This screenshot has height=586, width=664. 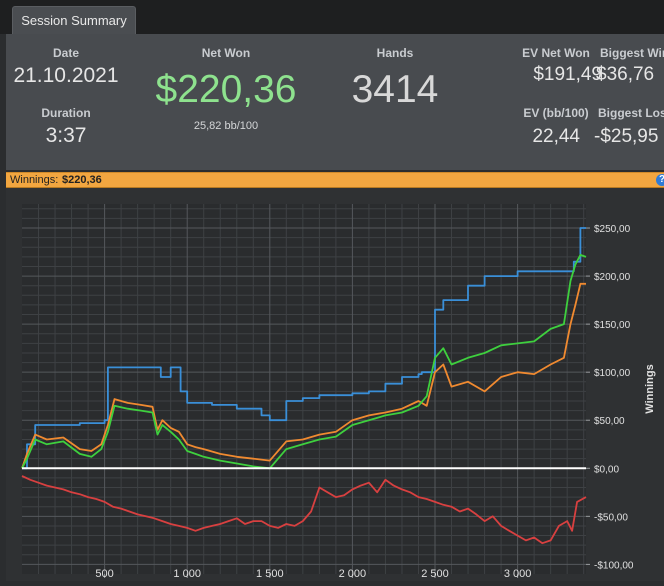 I want to click on x-tick-label: 2 500, so click(x=435, y=574).